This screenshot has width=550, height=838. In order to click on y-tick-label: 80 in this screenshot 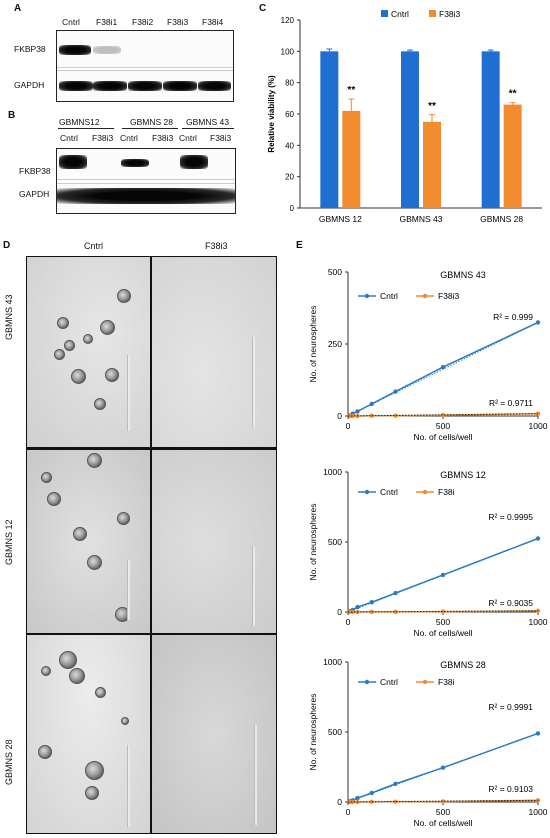, I will do `click(289, 83)`.